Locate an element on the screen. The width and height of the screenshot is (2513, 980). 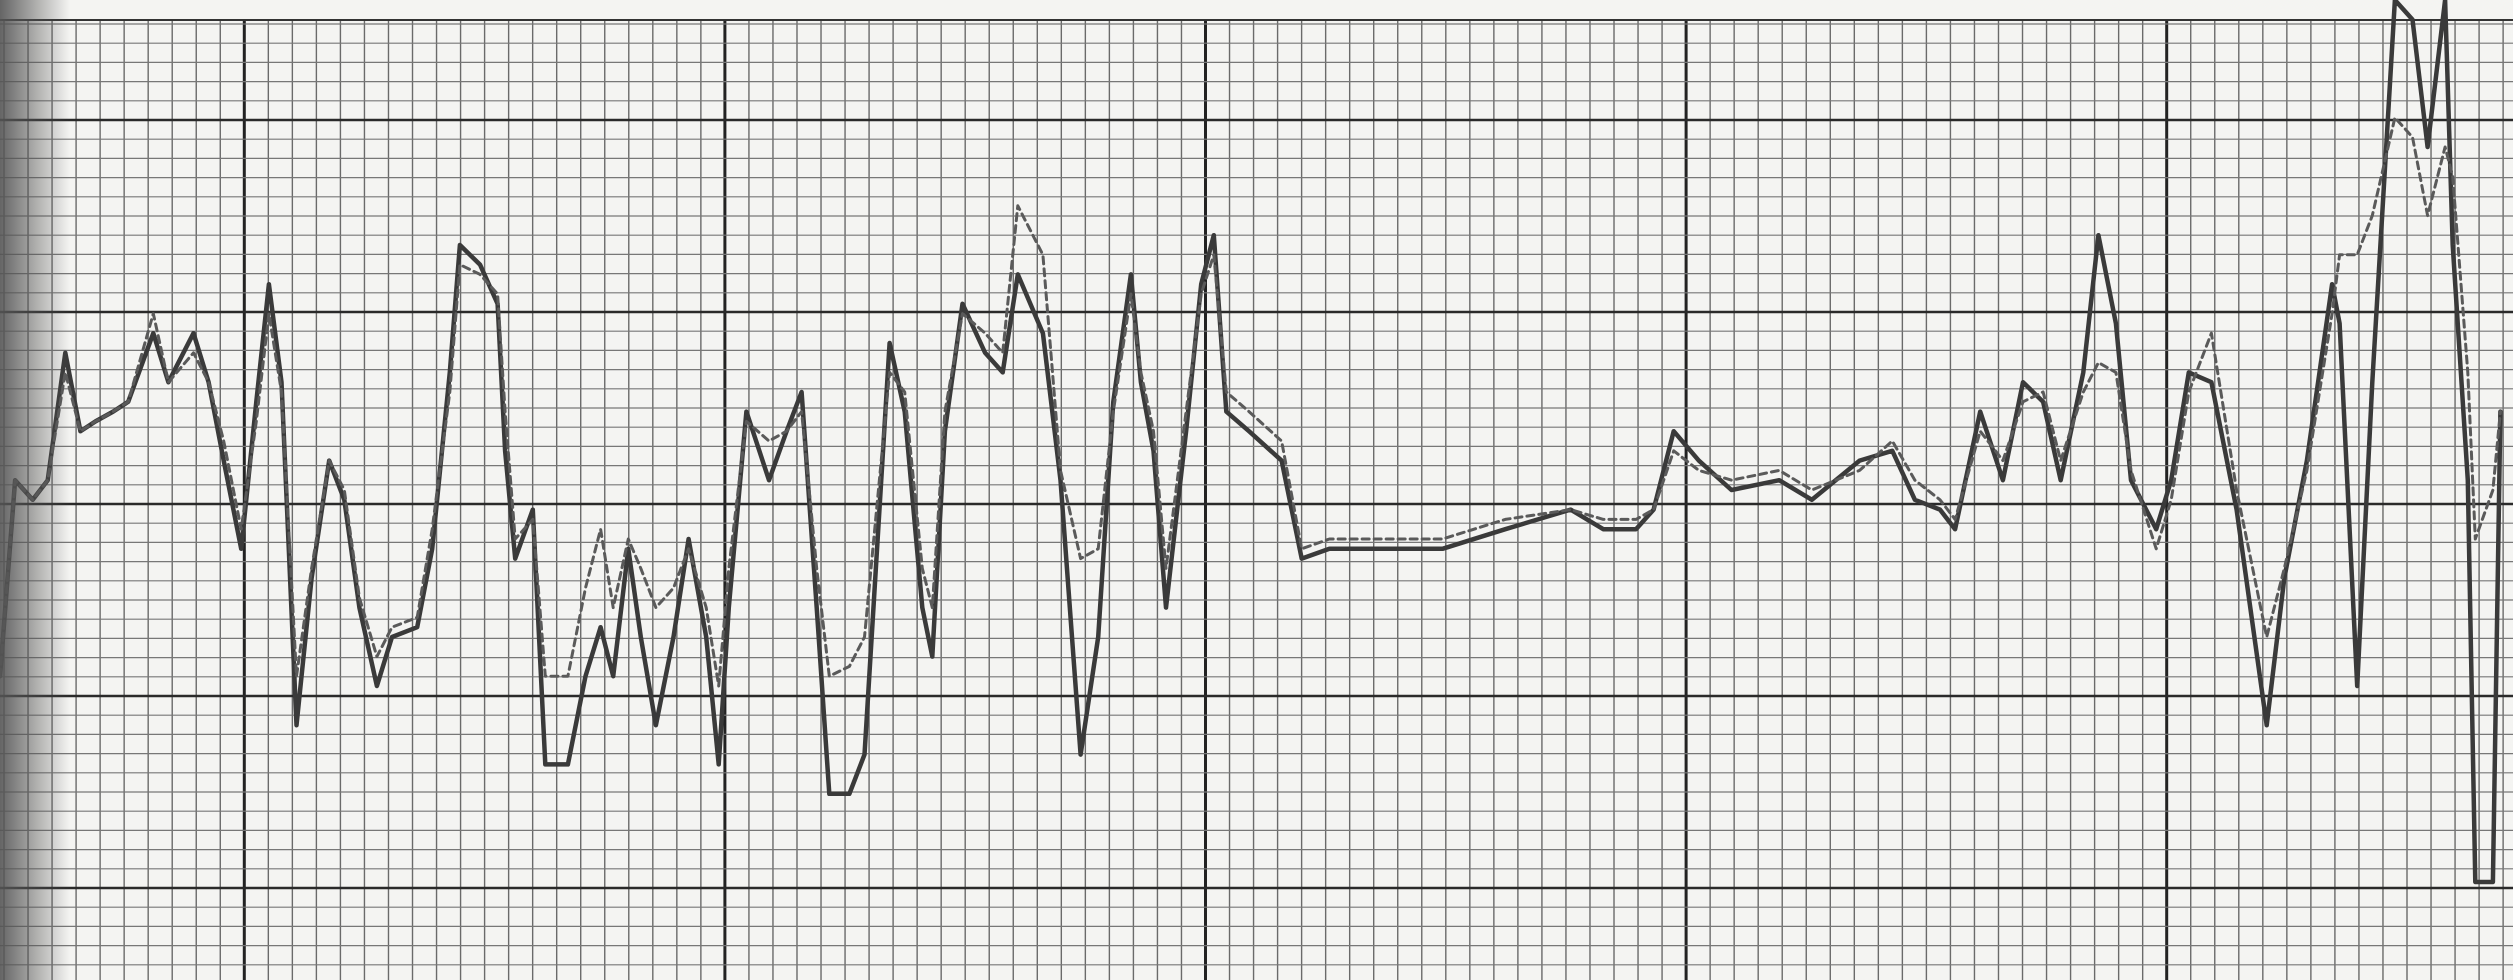
paper-edge-shadow is located at coordinates (35, 490).